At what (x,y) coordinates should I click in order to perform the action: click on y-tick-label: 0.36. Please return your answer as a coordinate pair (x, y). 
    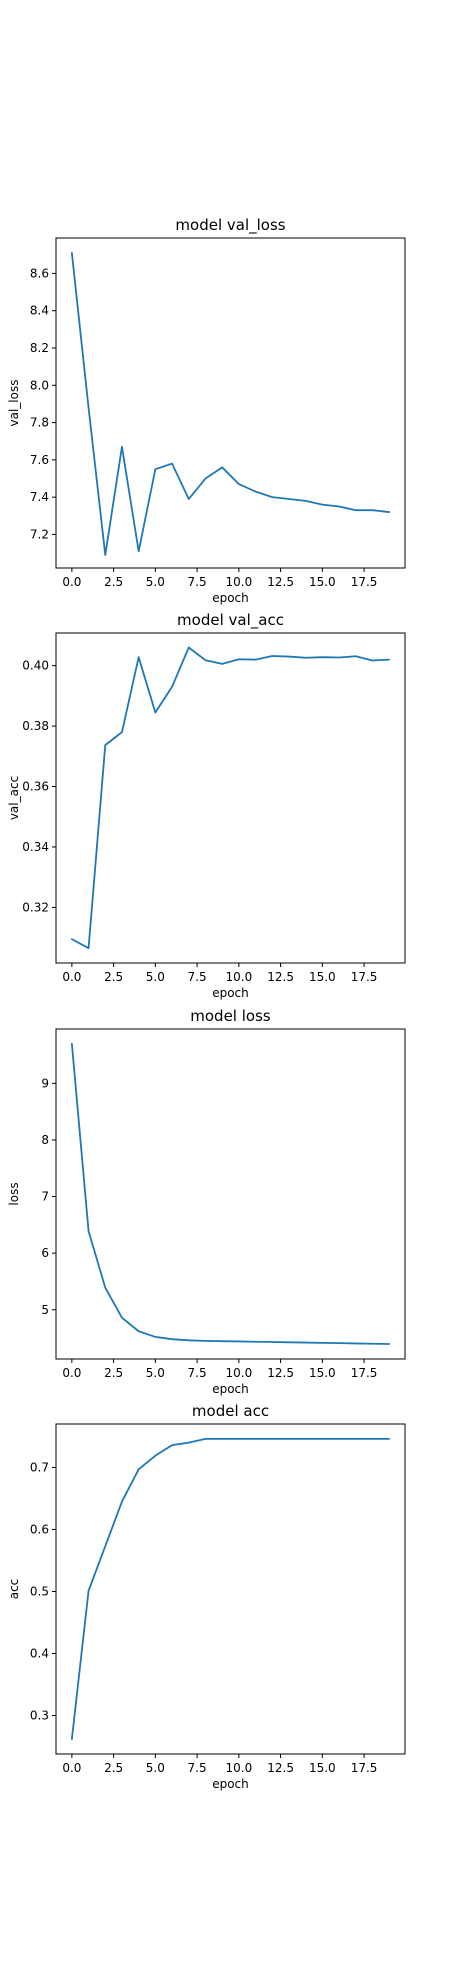
    Looking at the image, I should click on (35, 787).